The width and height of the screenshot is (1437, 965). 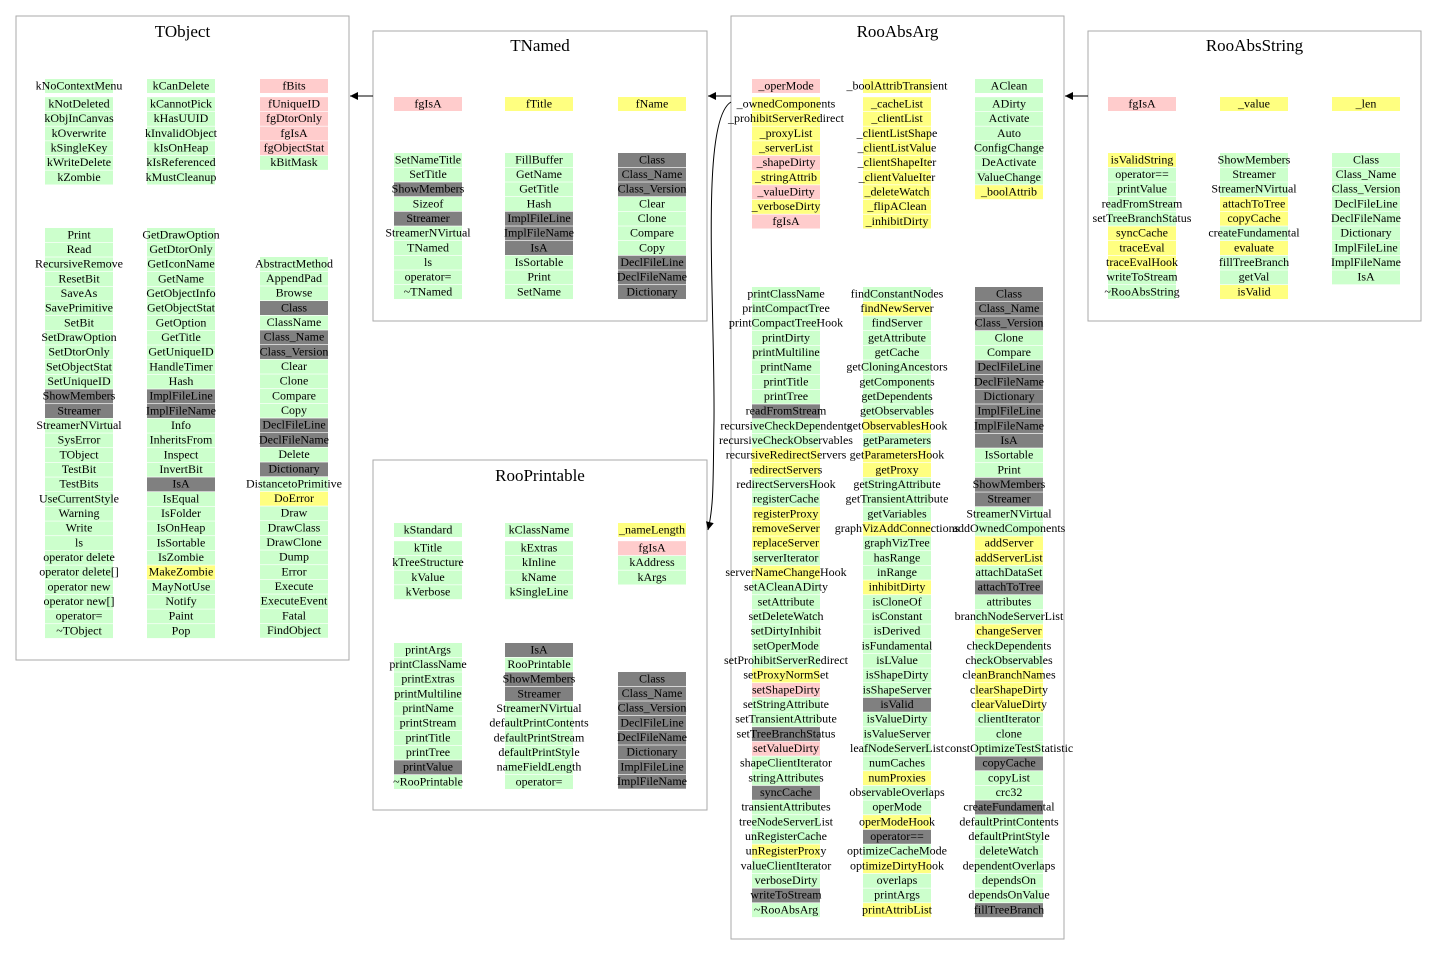 What do you see at coordinates (1009, 162) in the screenshot?
I see `member-name: DeActivate` at bounding box center [1009, 162].